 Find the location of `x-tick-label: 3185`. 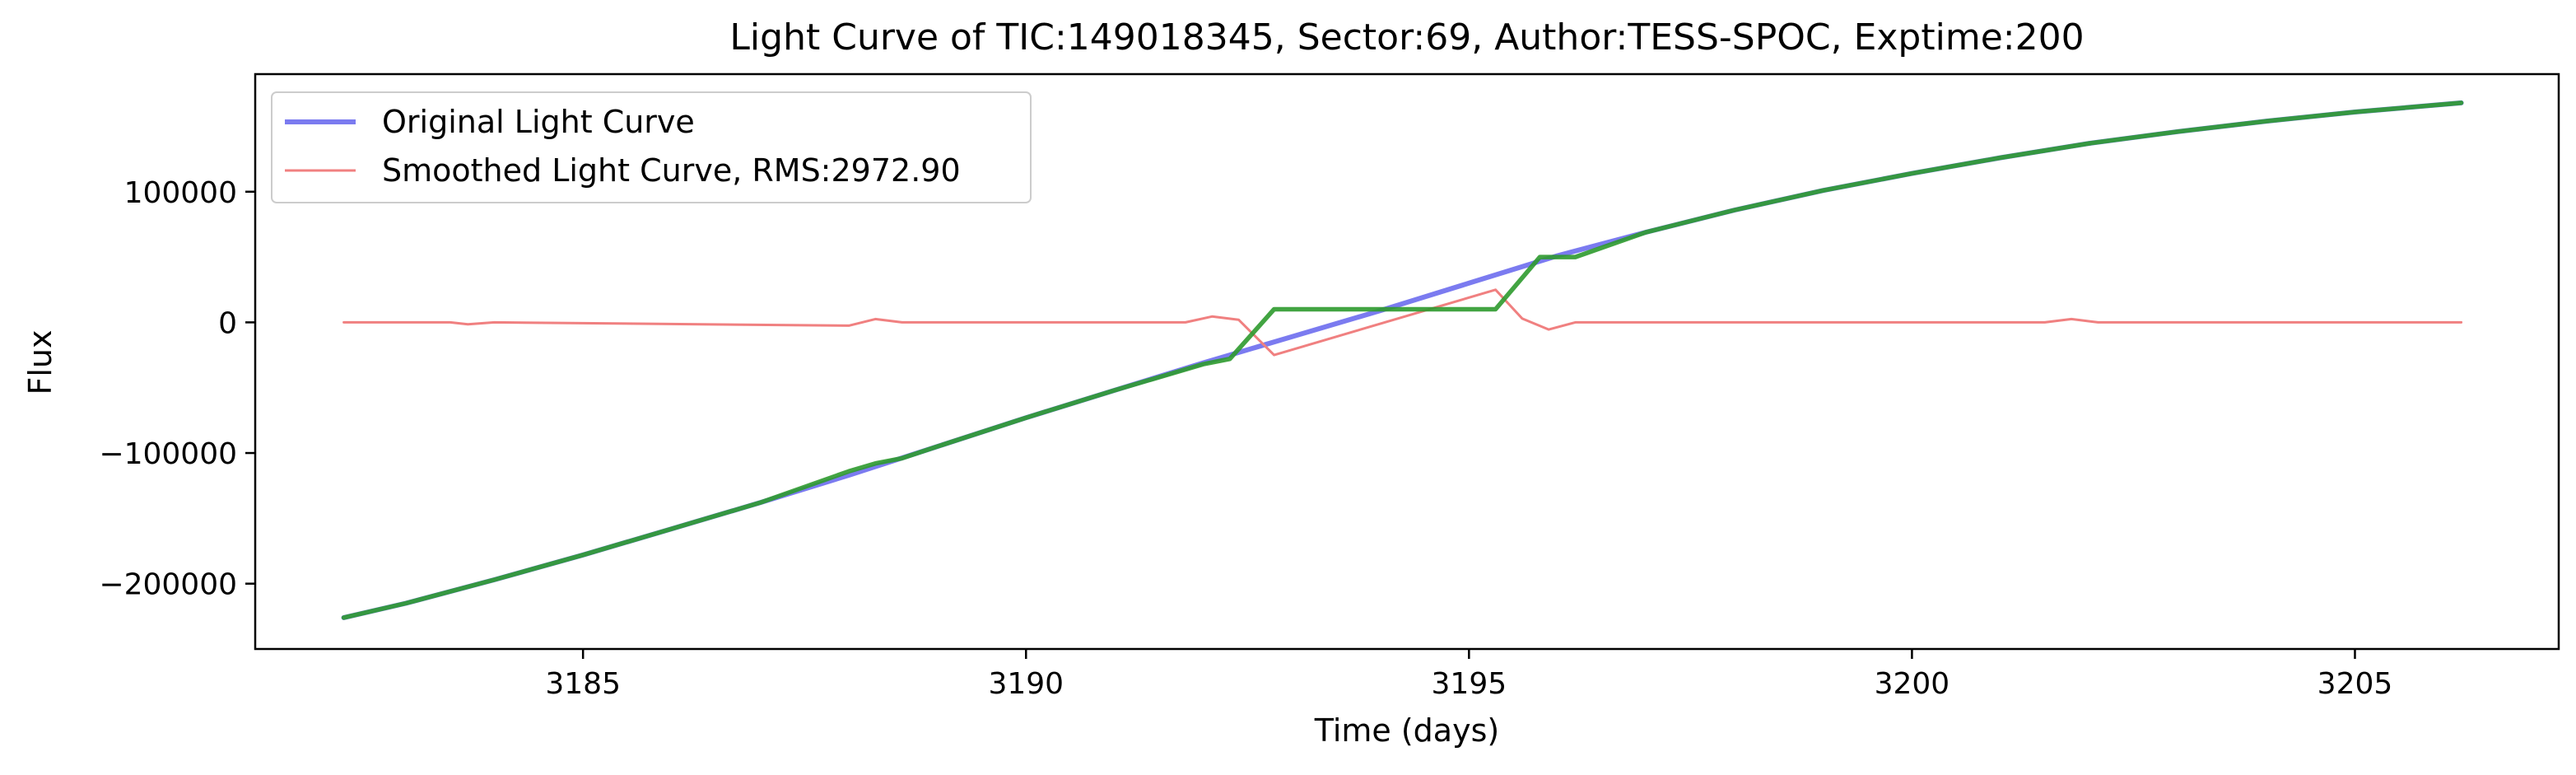

x-tick-label: 3185 is located at coordinates (583, 684).